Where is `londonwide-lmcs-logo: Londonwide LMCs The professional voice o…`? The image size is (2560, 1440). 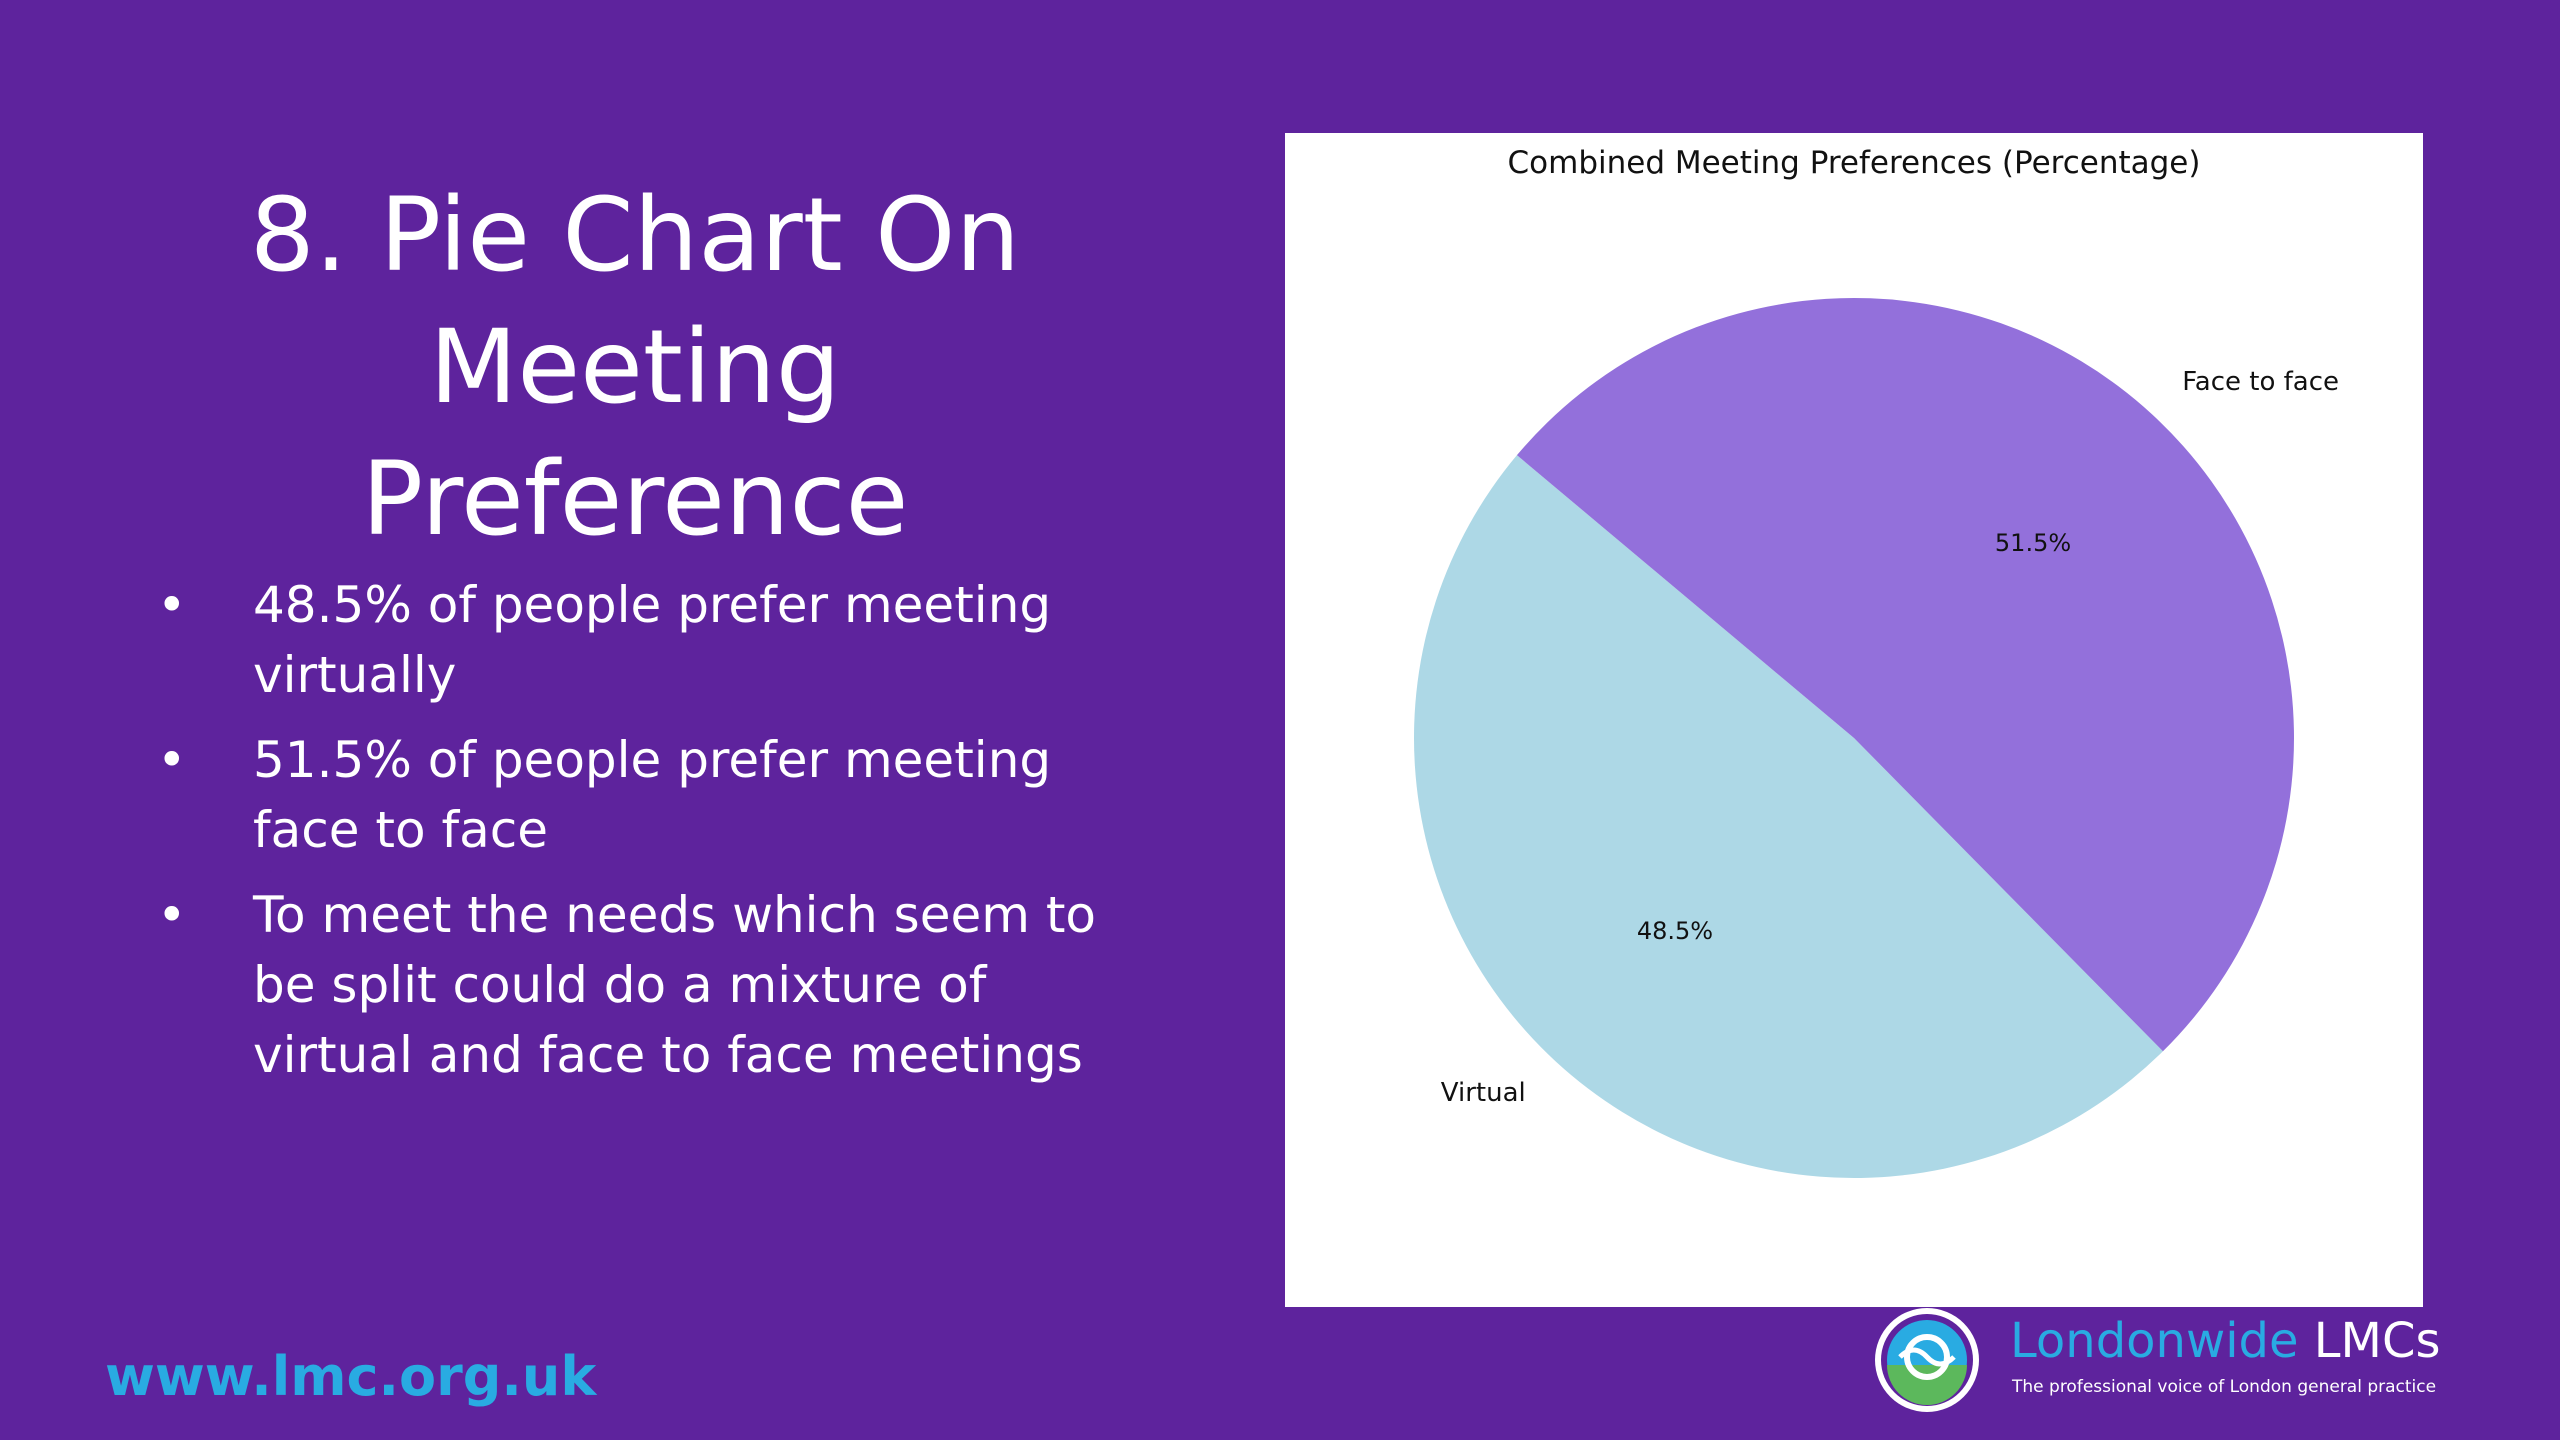
londonwide-lmcs-logo: Londonwide LMCs The professional voice o… is located at coordinates (2156, 1362).